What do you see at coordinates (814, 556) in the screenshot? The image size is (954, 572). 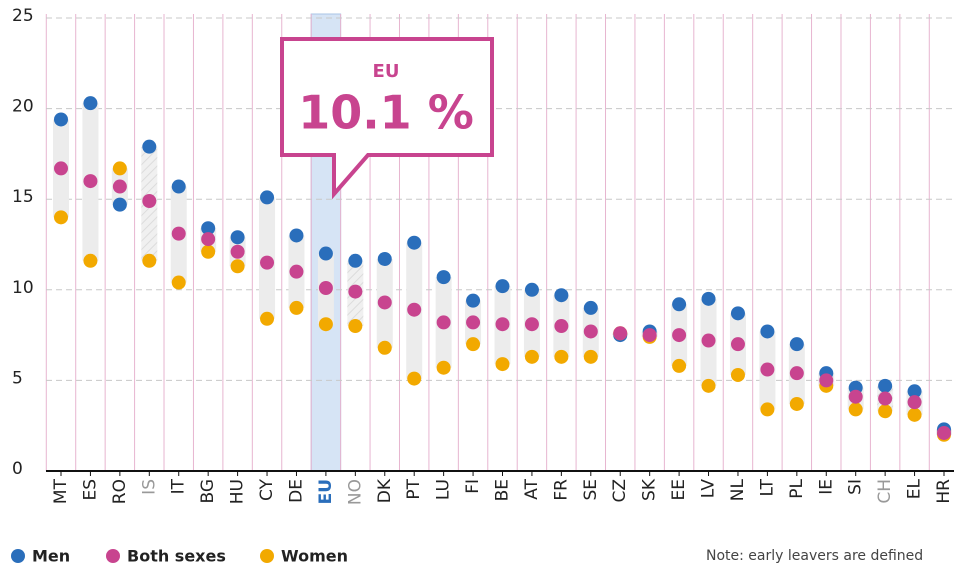 I see `note: Note: early leavers are defined` at bounding box center [814, 556].